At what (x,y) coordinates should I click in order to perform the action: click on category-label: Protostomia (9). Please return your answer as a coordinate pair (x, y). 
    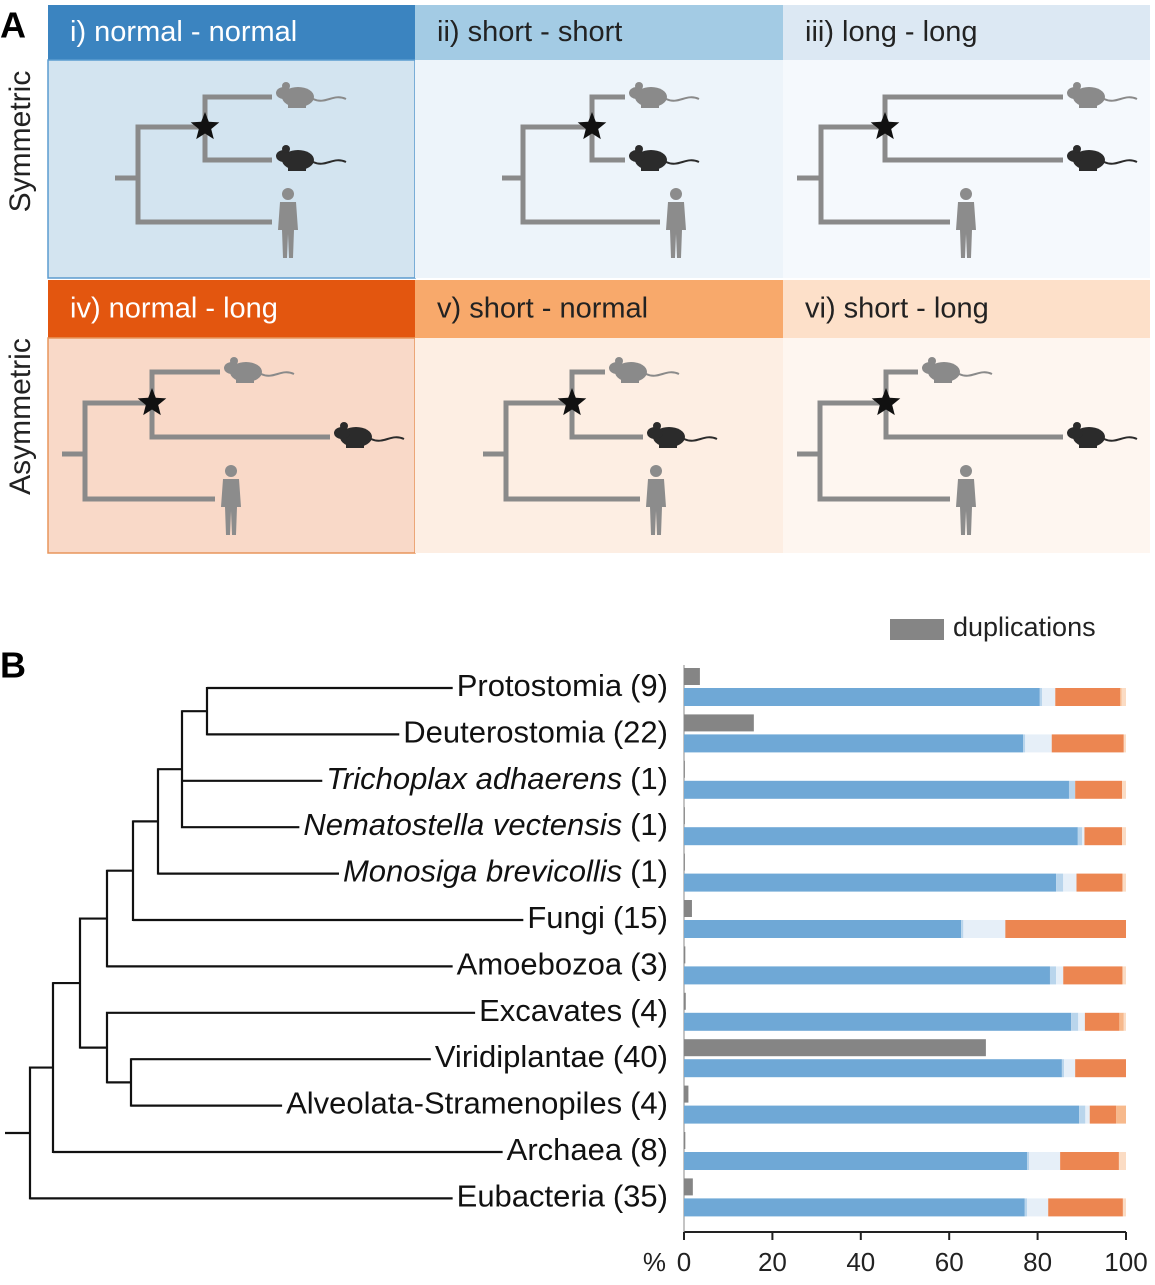
    Looking at the image, I should click on (562, 685).